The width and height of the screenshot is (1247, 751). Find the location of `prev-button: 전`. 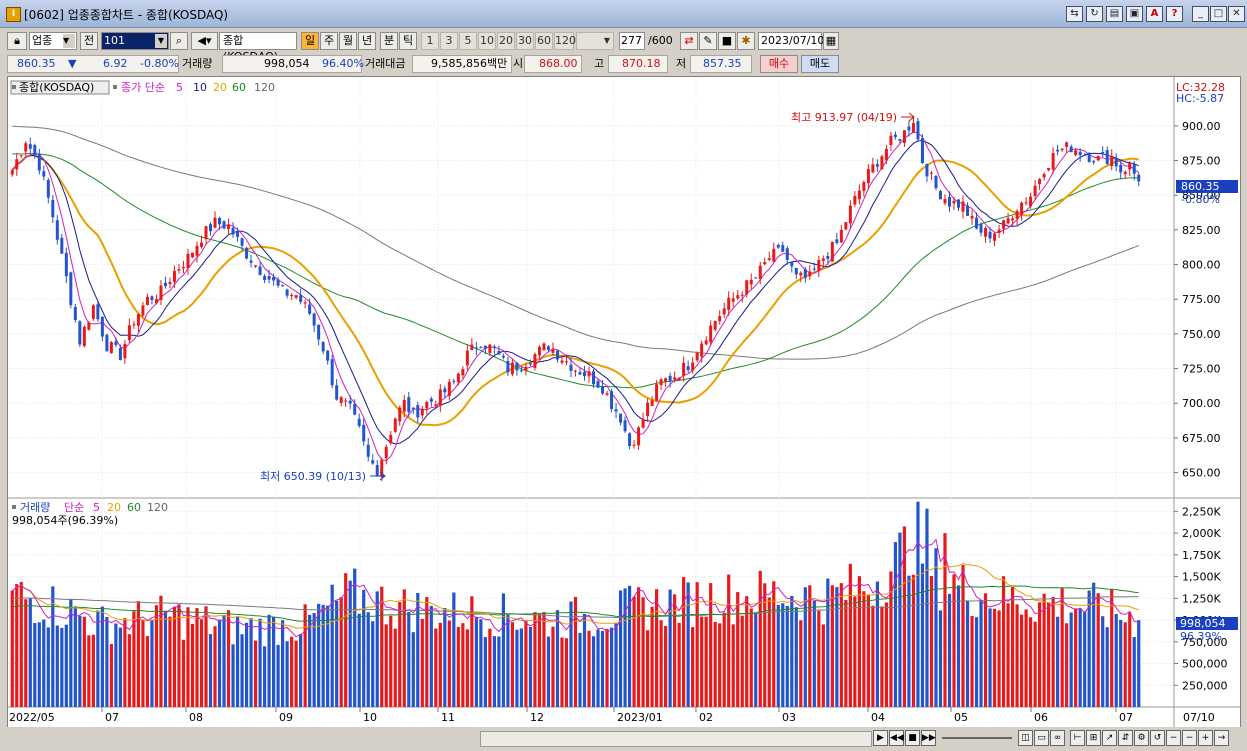

prev-button: 전 is located at coordinates (89, 41).